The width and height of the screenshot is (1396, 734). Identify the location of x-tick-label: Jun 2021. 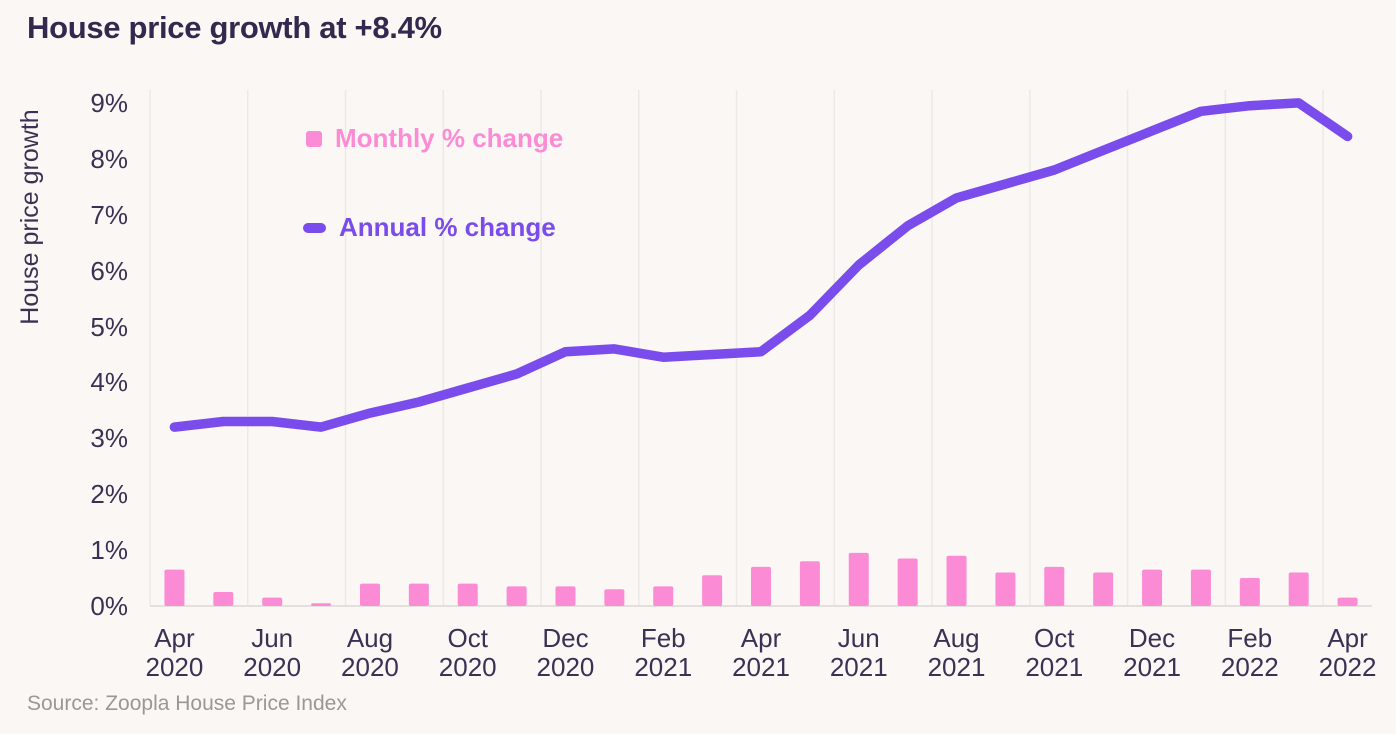
(858, 652).